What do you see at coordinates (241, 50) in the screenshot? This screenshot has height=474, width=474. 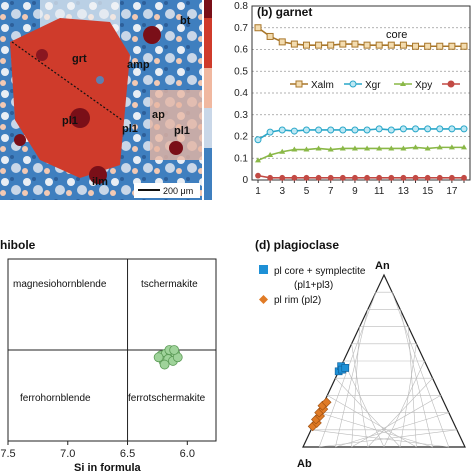 I see `y-tick-label: 0.6` at bounding box center [241, 50].